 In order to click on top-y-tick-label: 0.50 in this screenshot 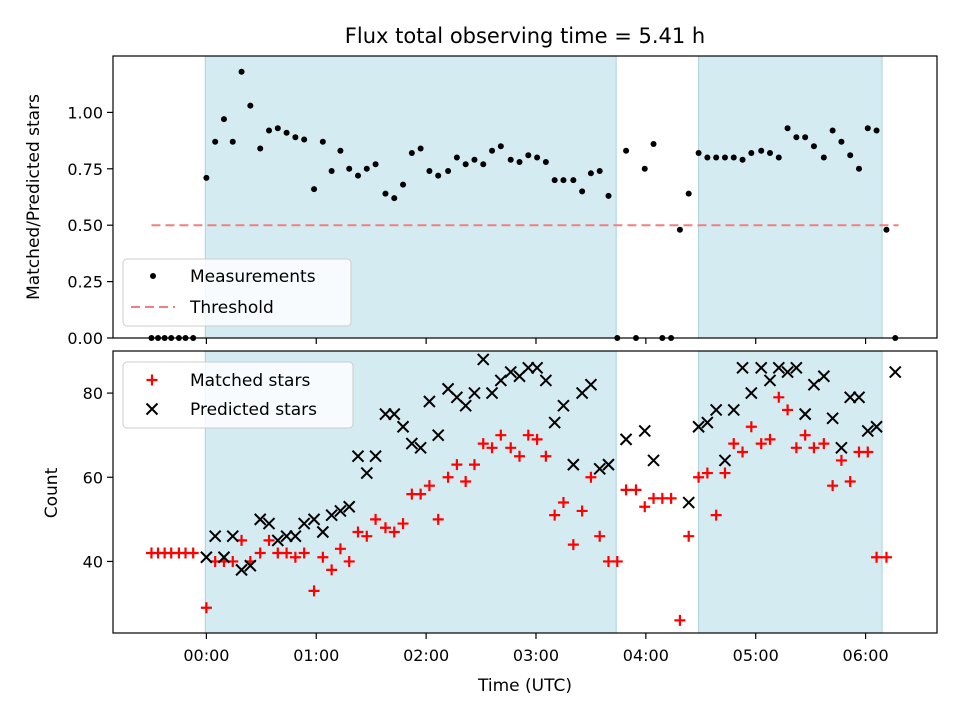, I will do `click(85, 225)`.